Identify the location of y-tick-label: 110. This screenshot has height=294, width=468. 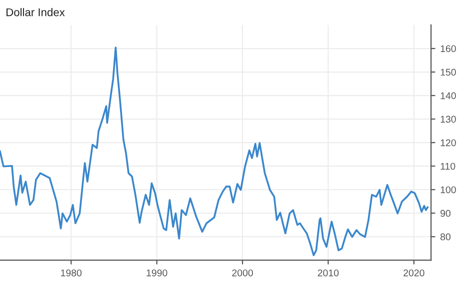
(448, 166).